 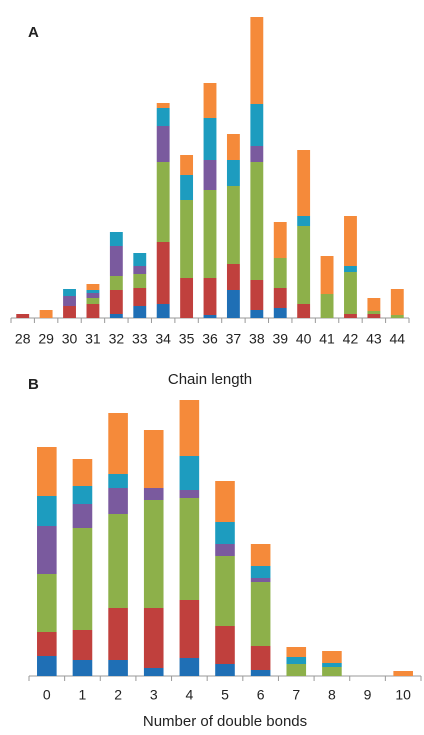 What do you see at coordinates (280, 339) in the screenshot?
I see `x-tick-label: 39` at bounding box center [280, 339].